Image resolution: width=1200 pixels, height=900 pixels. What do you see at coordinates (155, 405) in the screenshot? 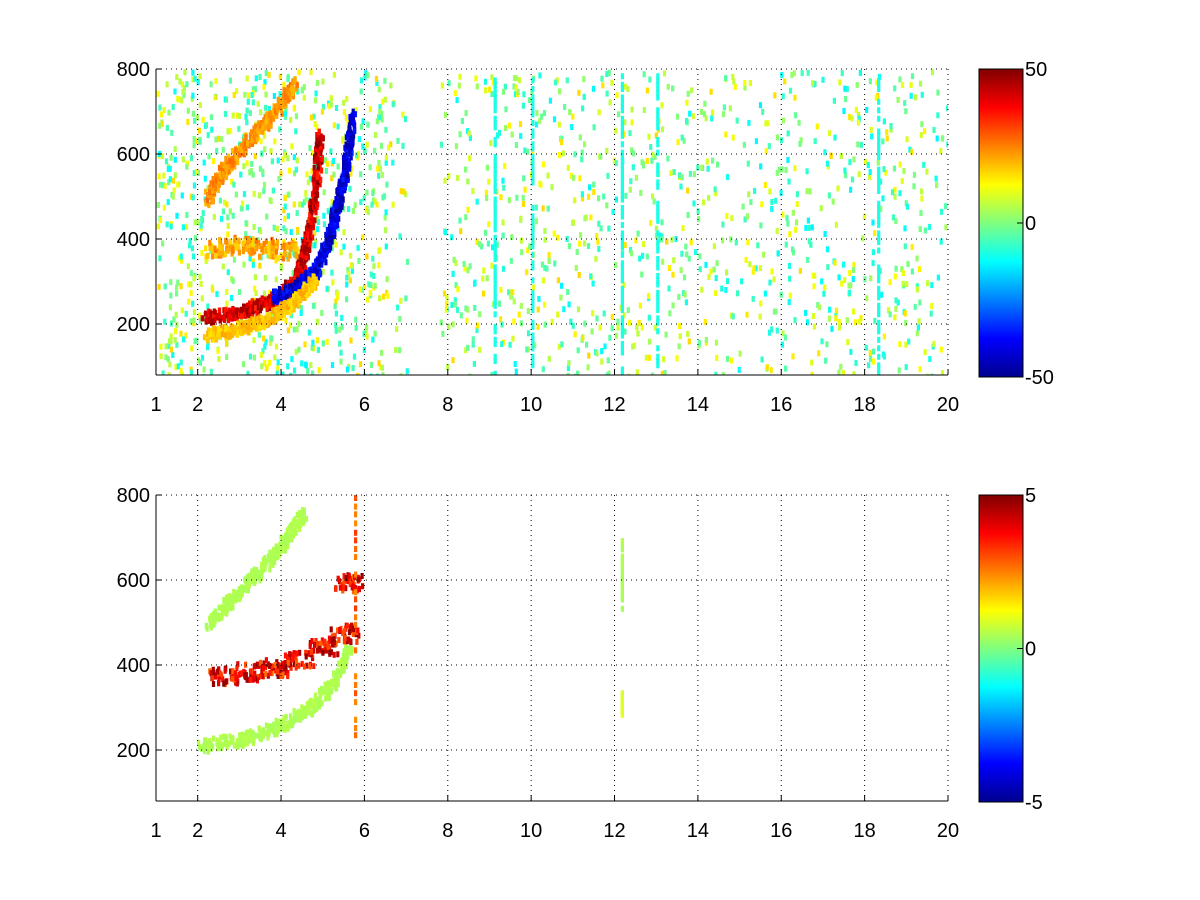
I see `x-tick-label: 1` at bounding box center [155, 405].